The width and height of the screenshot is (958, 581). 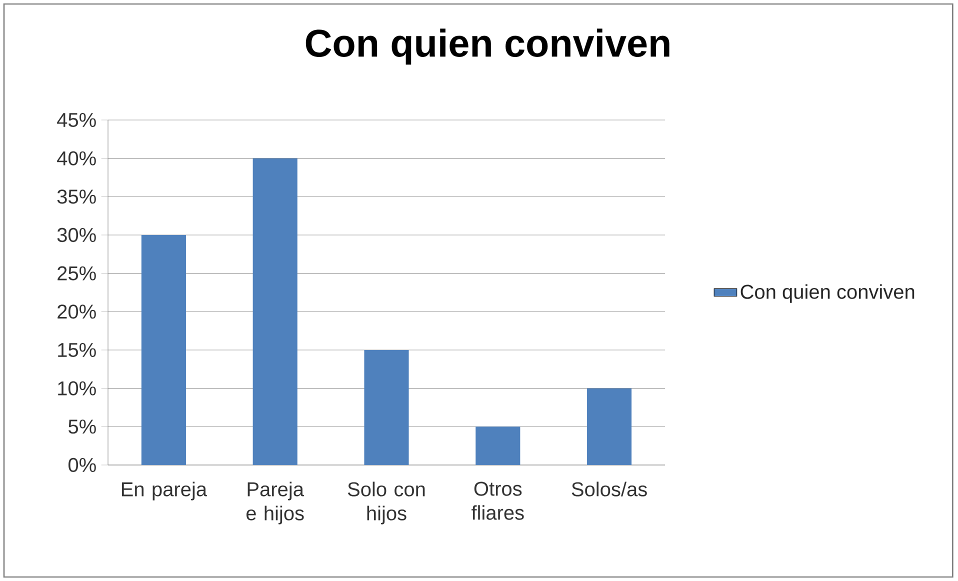 I want to click on legend-label: Con quien conviven, so click(x=827, y=293).